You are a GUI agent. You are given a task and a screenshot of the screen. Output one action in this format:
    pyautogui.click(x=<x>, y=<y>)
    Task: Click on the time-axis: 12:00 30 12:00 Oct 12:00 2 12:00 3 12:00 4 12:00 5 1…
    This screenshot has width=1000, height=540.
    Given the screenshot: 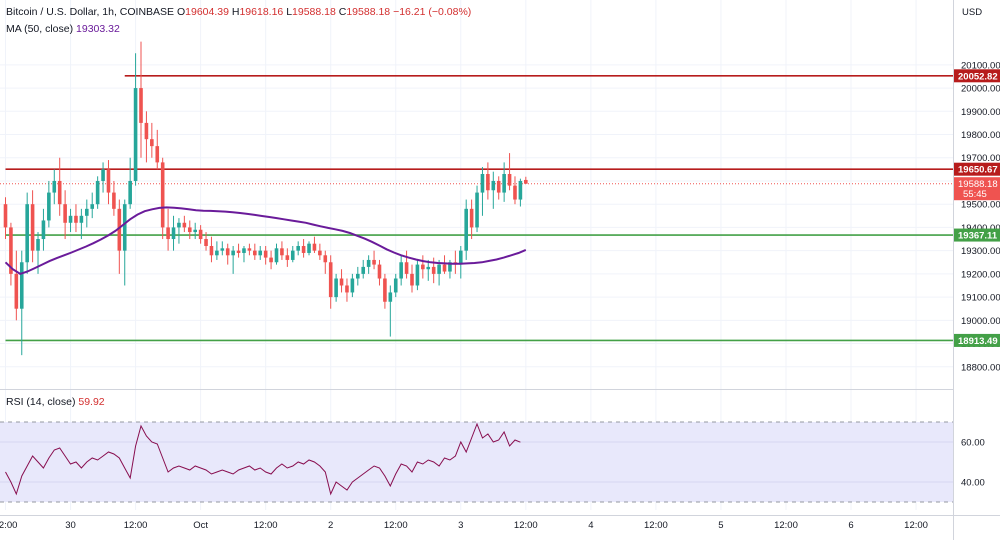 What is the action you would take?
    pyautogui.click(x=500, y=523)
    